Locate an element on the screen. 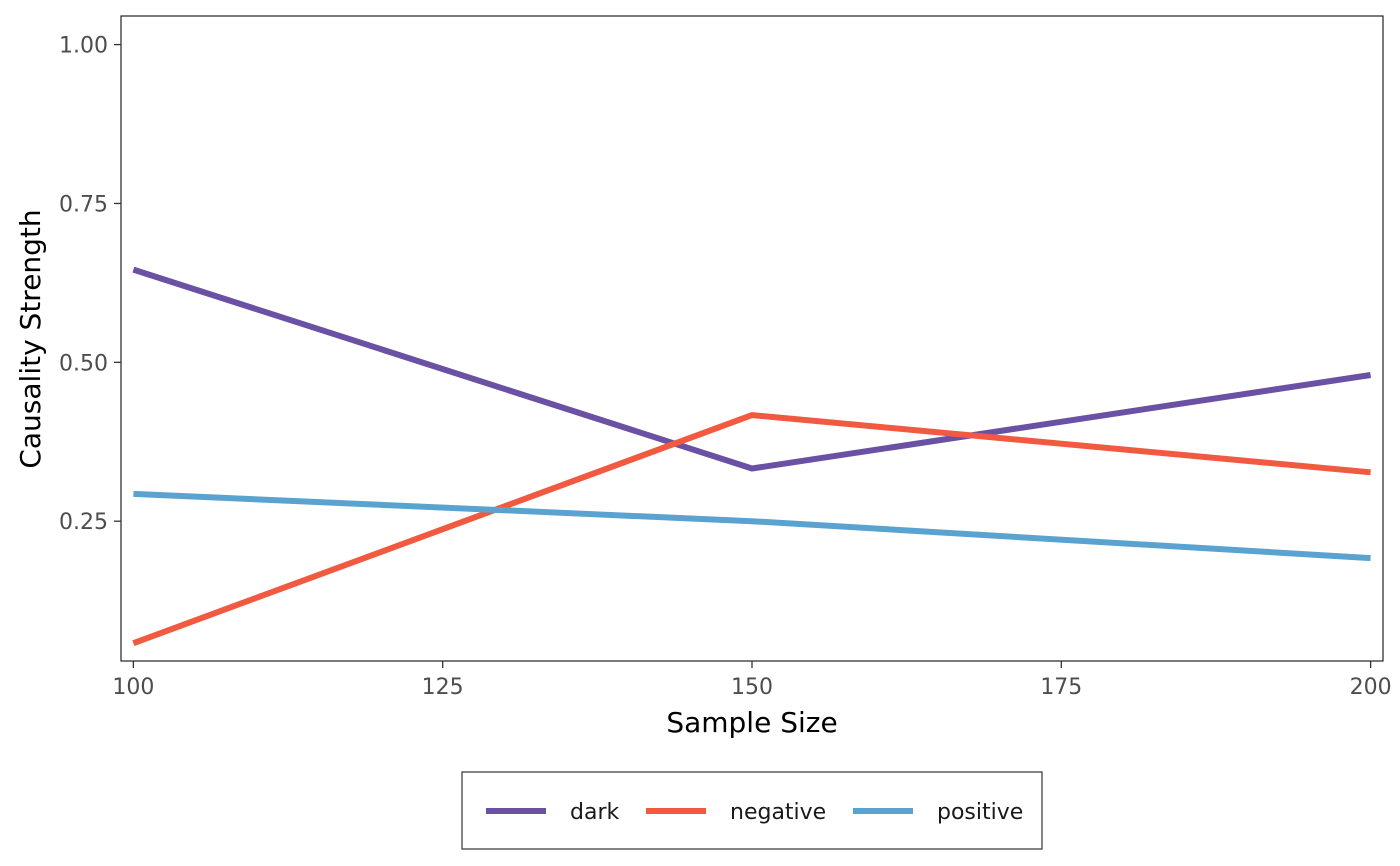 The width and height of the screenshot is (1400, 866). series-line-positive is located at coordinates (752, 526).